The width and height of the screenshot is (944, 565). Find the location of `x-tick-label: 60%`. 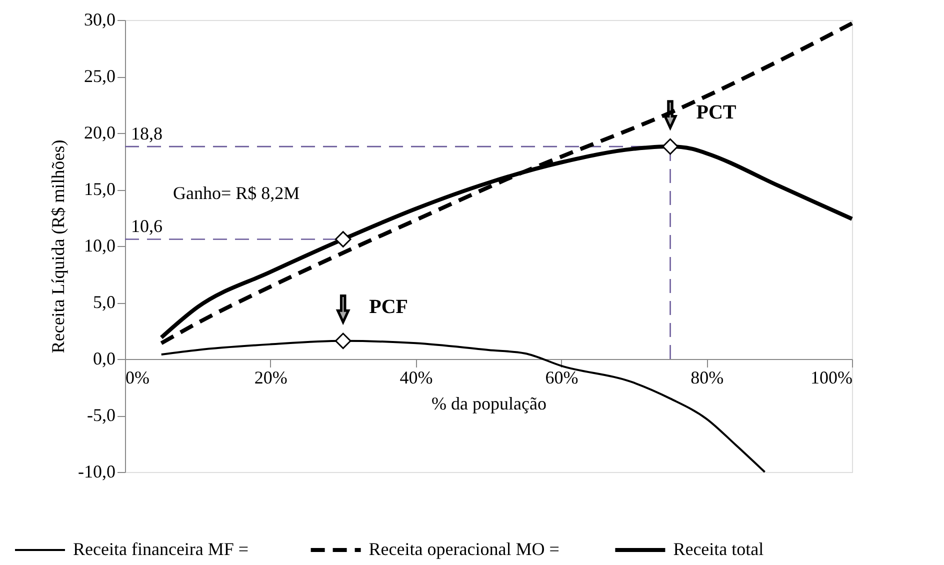

x-tick-label: 60% is located at coordinates (561, 378).